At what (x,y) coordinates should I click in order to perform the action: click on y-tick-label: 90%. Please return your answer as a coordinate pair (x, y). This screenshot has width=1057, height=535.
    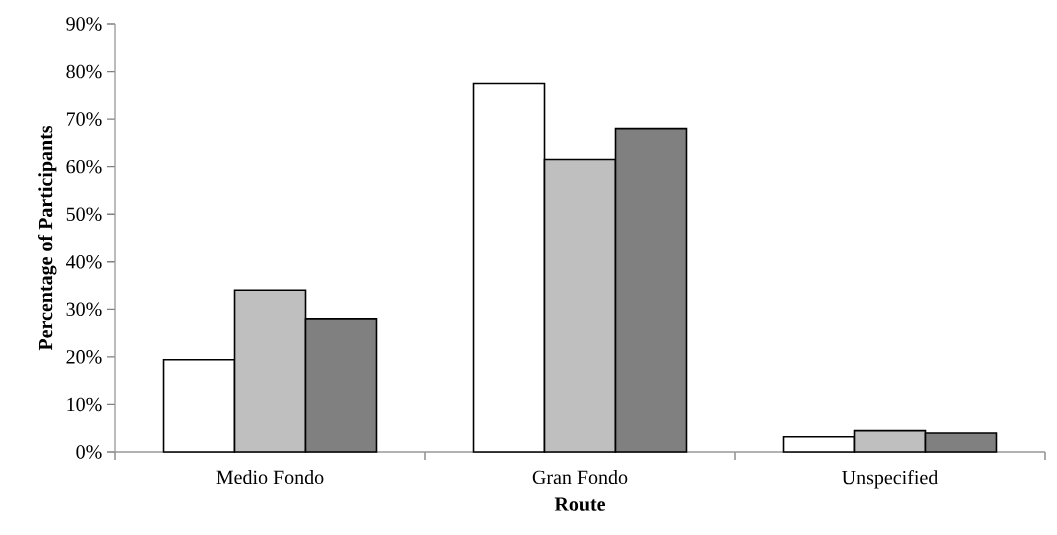
    Looking at the image, I should click on (84, 24).